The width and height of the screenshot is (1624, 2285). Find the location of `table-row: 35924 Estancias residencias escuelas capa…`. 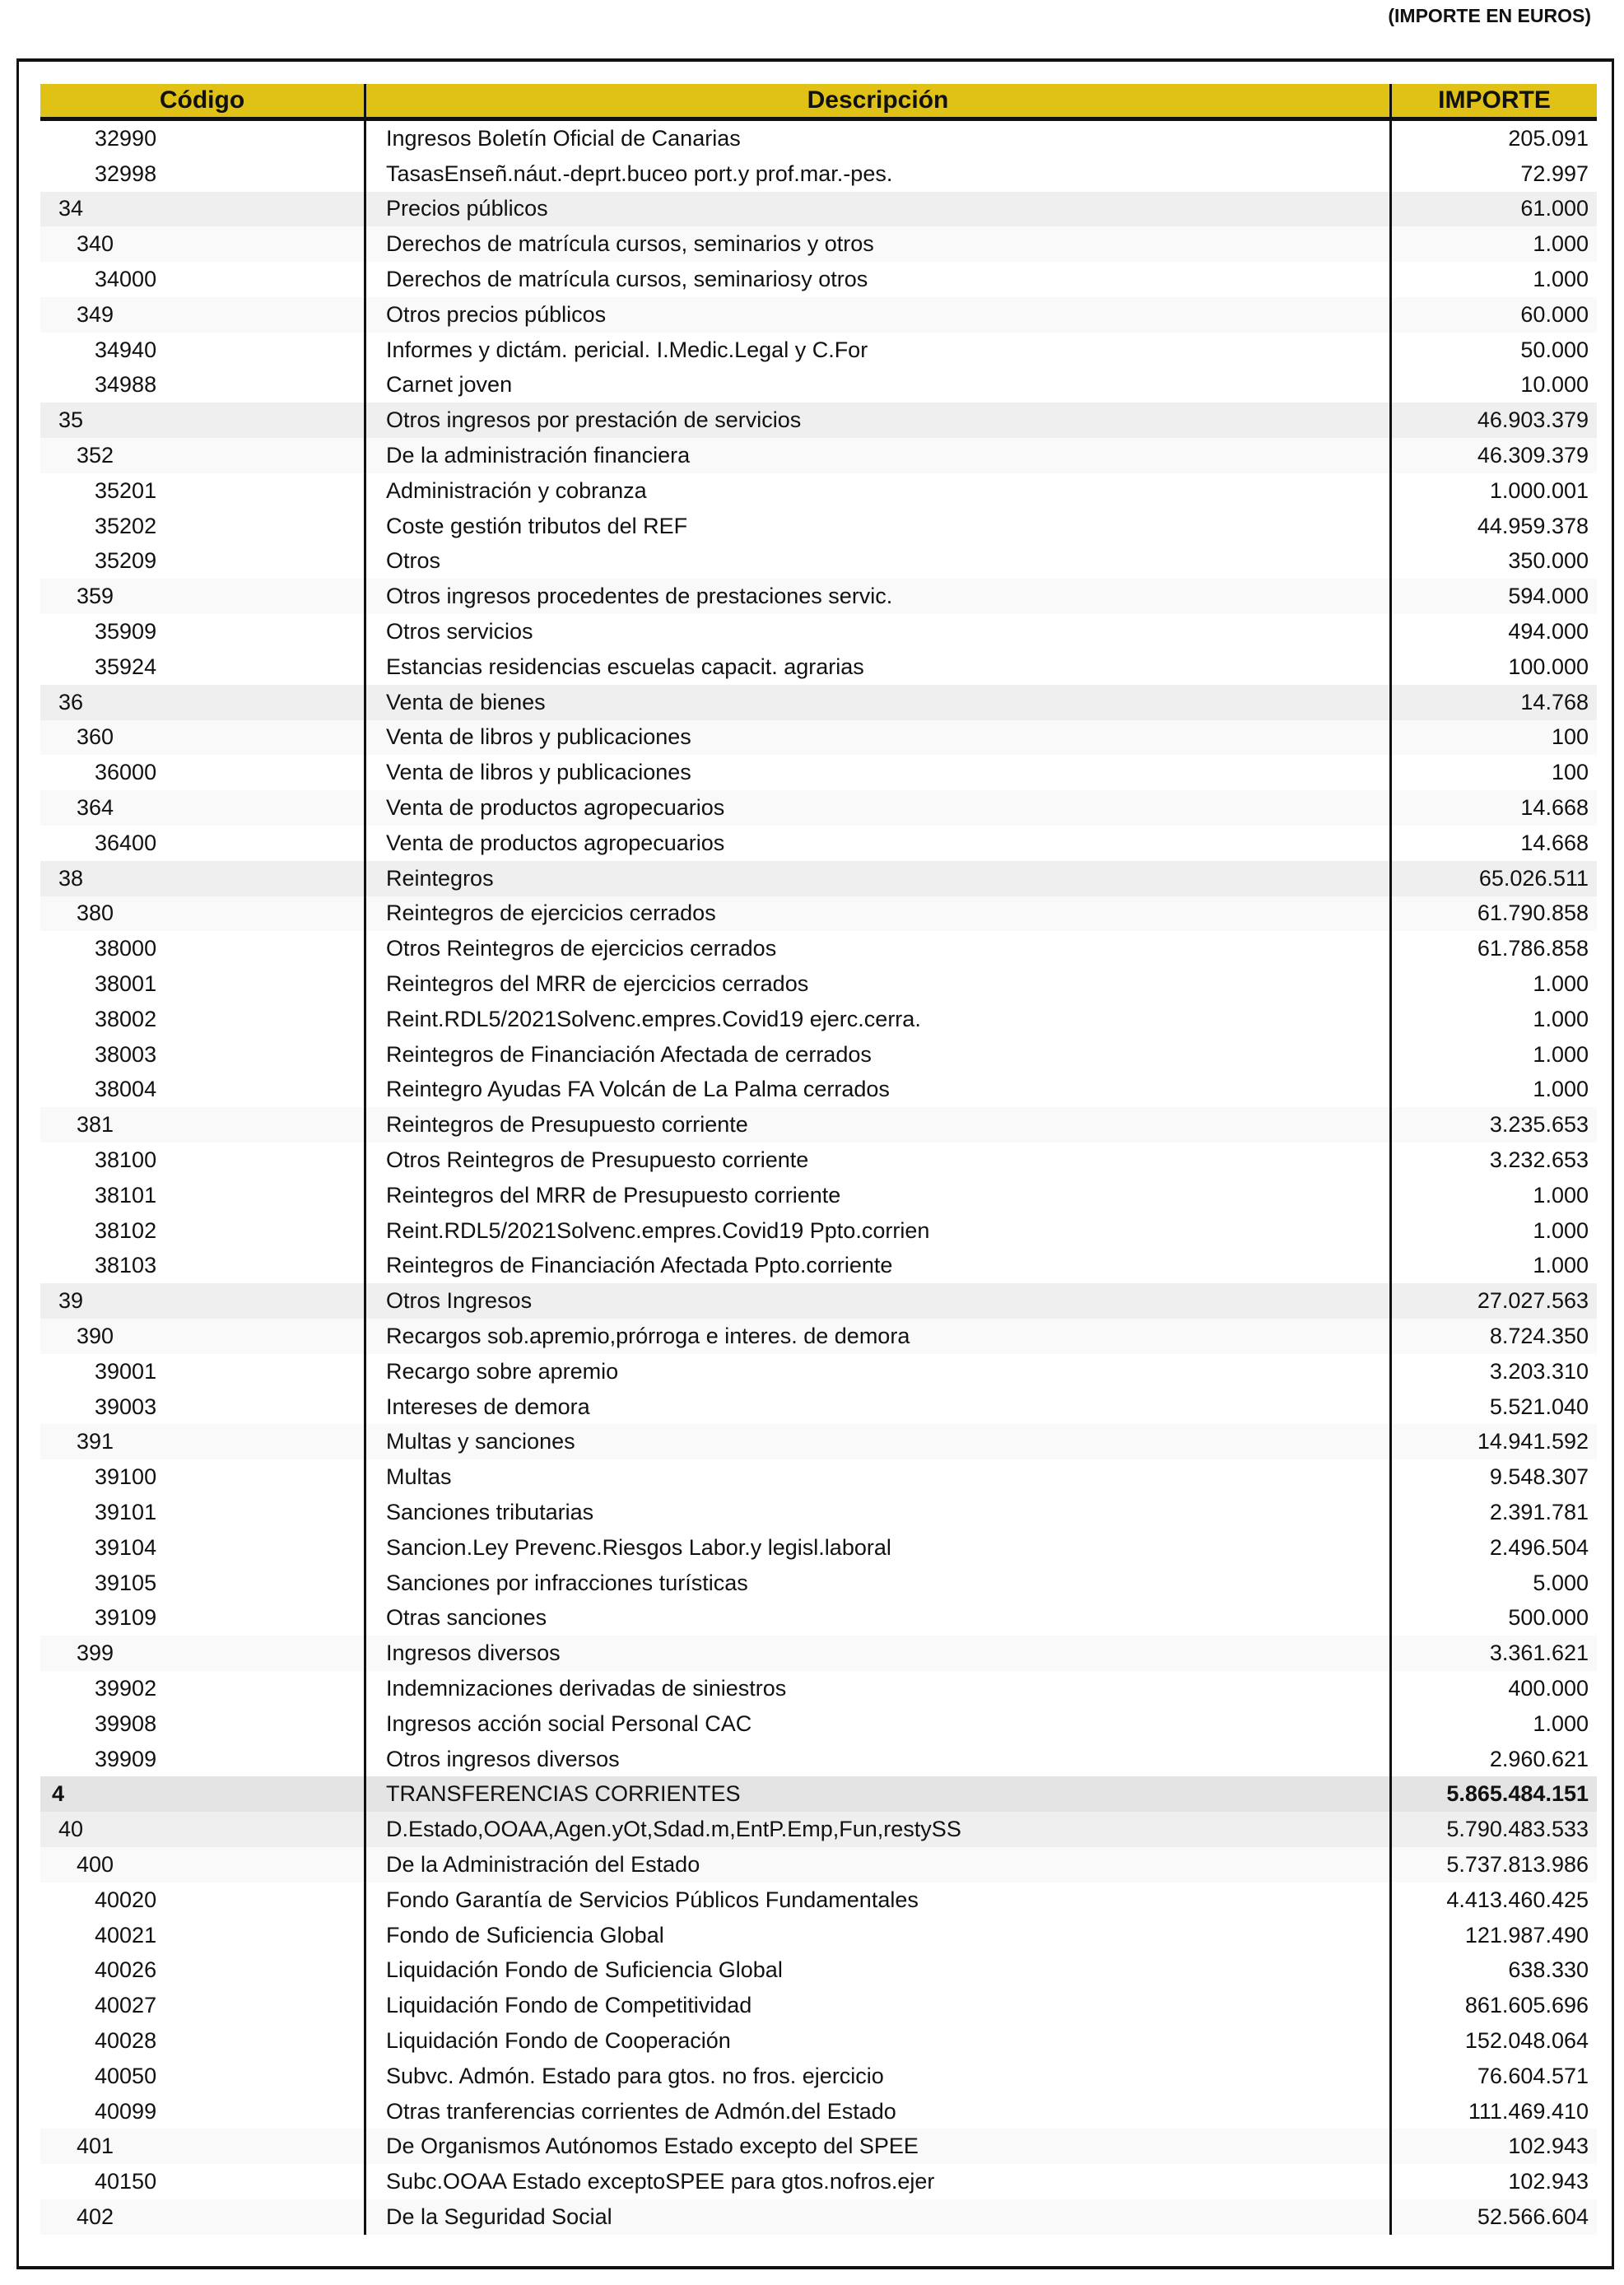

table-row: 35924 Estancias residencias escuelas capa… is located at coordinates (818, 667).